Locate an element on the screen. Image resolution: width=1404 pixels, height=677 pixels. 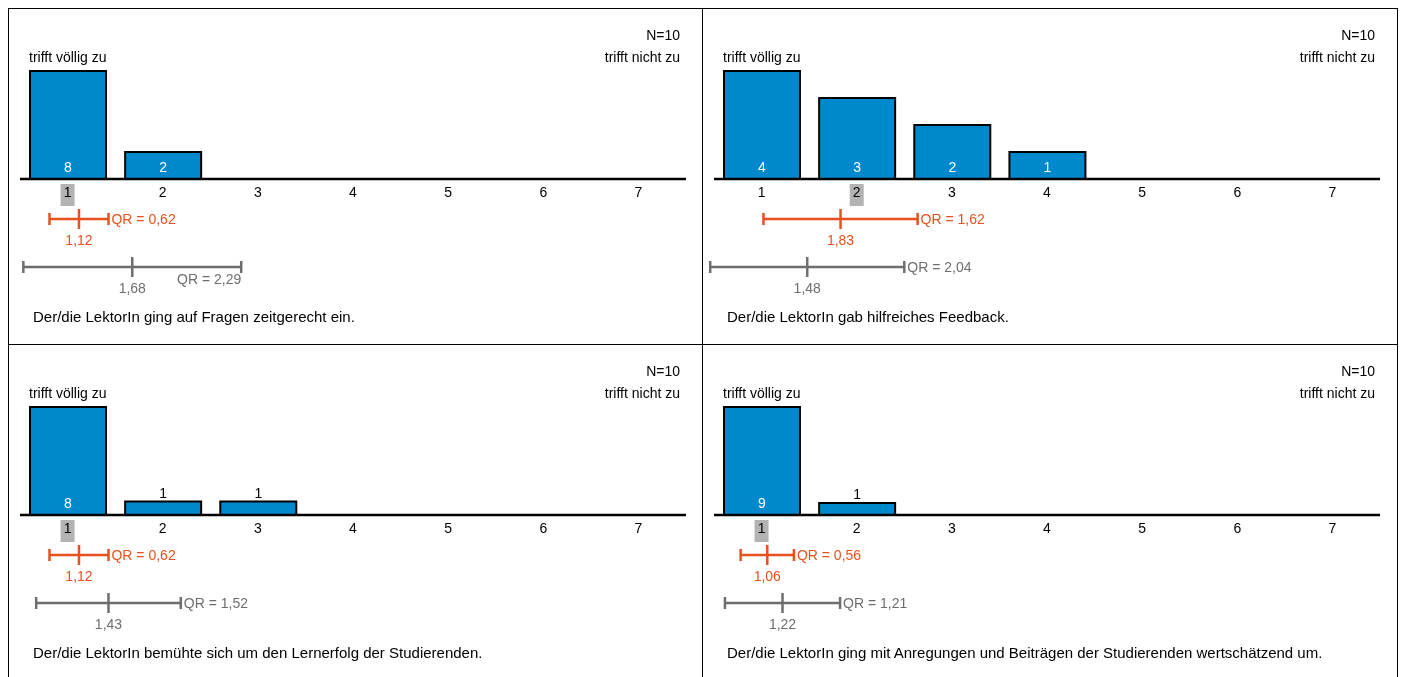
range-whisker: 1,48 QR = 2,04 is located at coordinates (840, 276).